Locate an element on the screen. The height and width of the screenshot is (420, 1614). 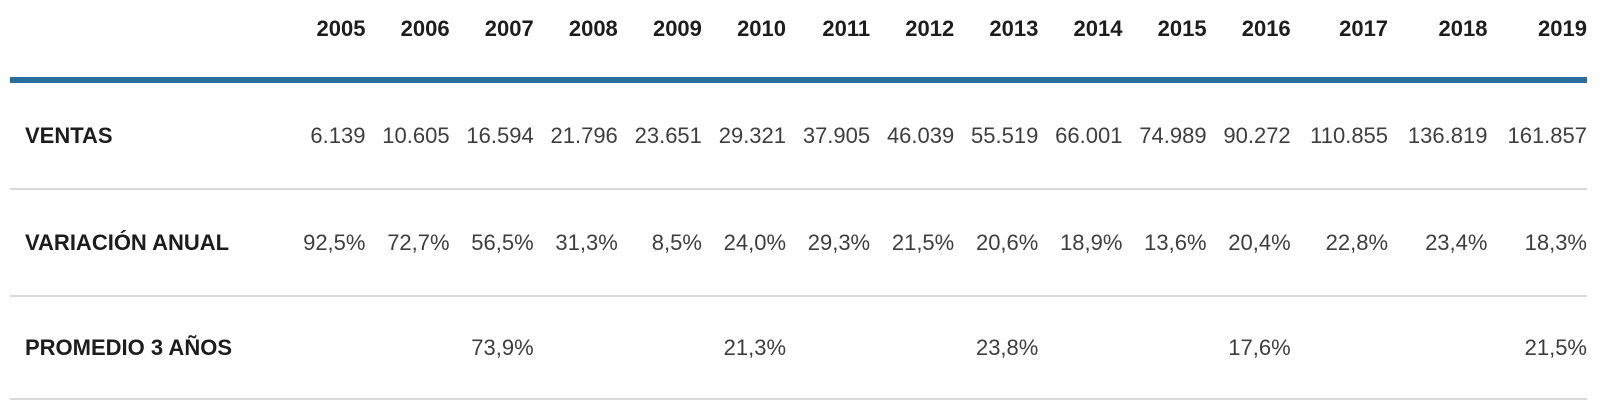
year-column-header: 2012 is located at coordinates (930, 28).